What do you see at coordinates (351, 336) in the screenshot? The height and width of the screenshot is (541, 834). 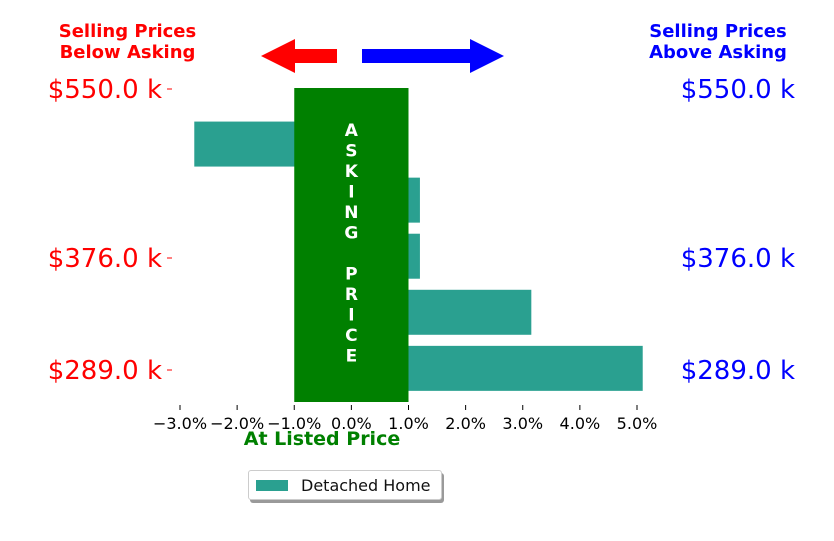 I see `asking-price-letter: C` at bounding box center [351, 336].